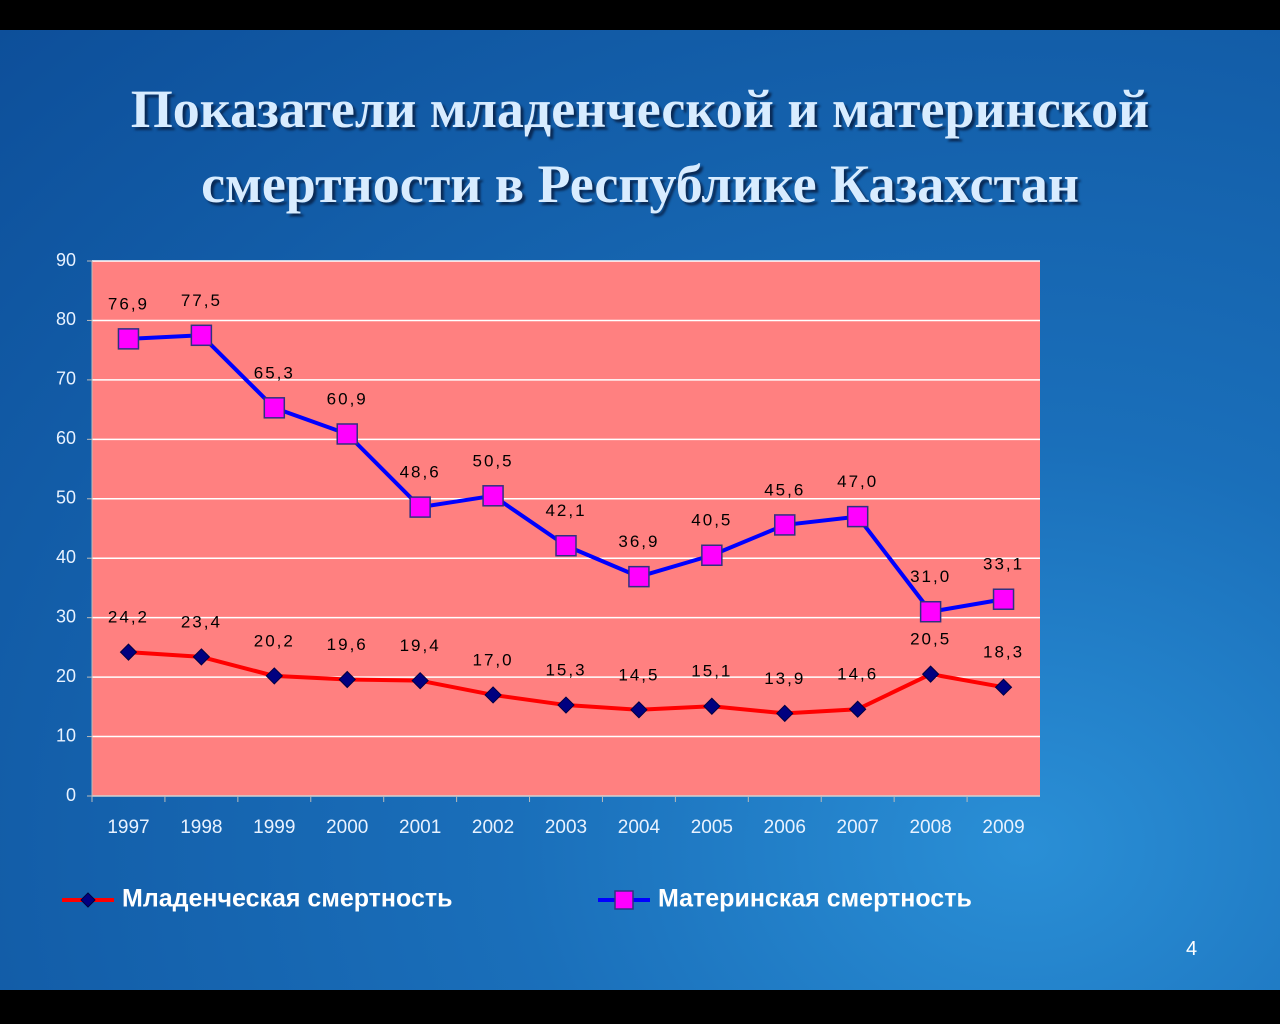 The image size is (1280, 1024). I want to click on data-label: 18,3, so click(1003, 652).